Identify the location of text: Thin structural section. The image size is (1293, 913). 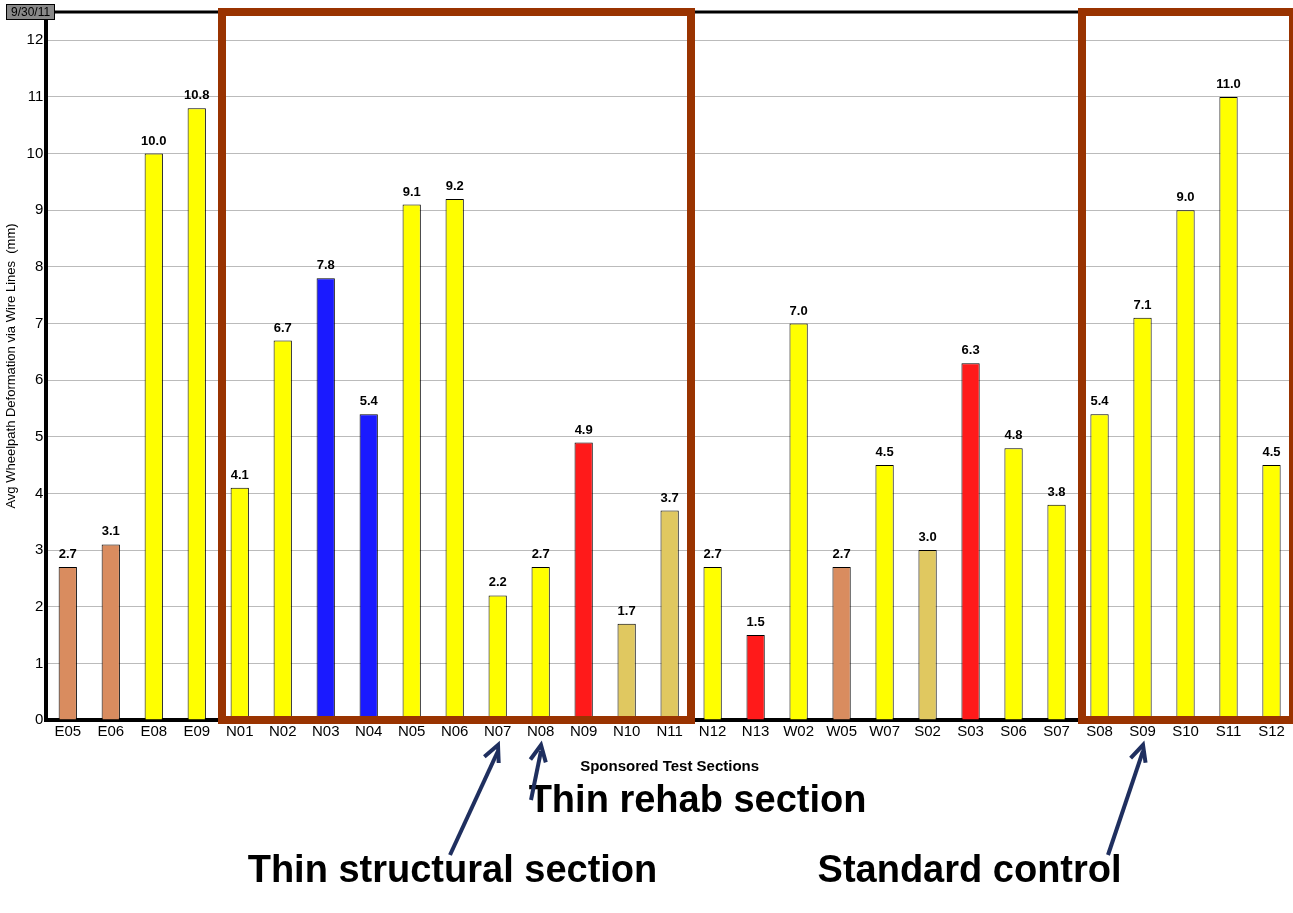
(452, 869).